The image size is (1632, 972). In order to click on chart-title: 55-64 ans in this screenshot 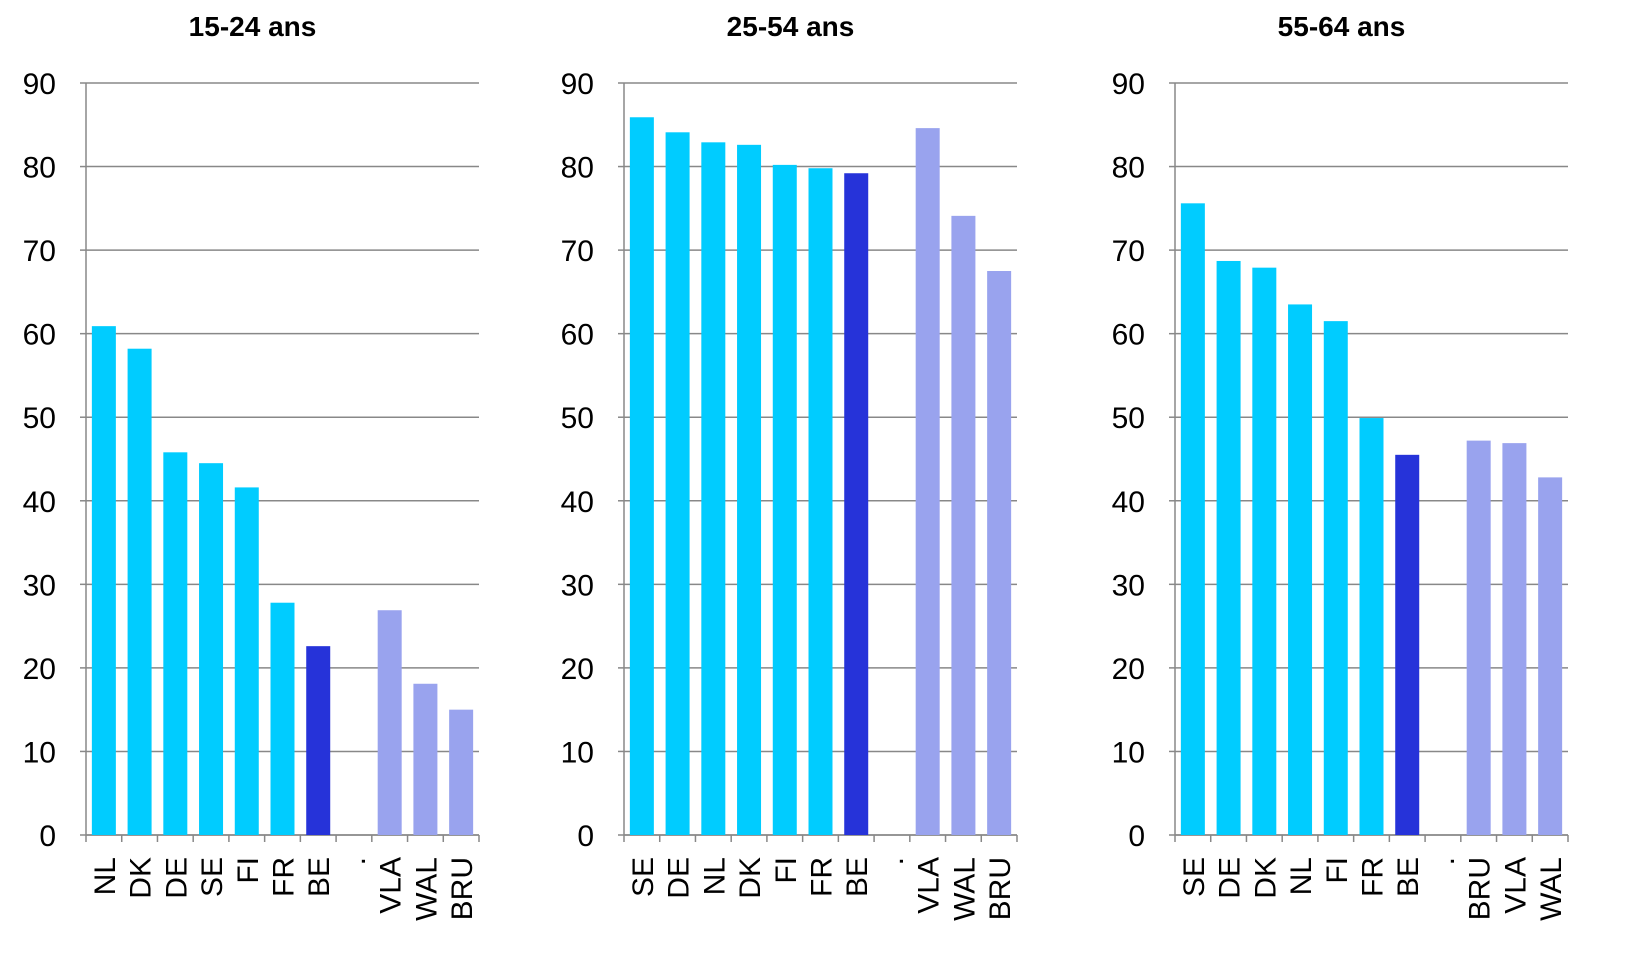, I will do `click(1342, 26)`.